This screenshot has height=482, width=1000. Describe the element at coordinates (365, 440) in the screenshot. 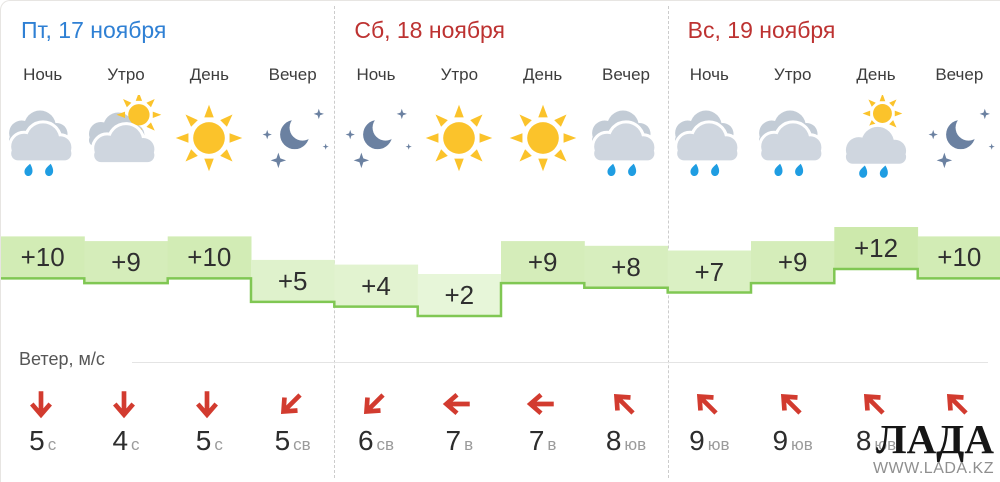

I see `wind-speed: 6` at that location.